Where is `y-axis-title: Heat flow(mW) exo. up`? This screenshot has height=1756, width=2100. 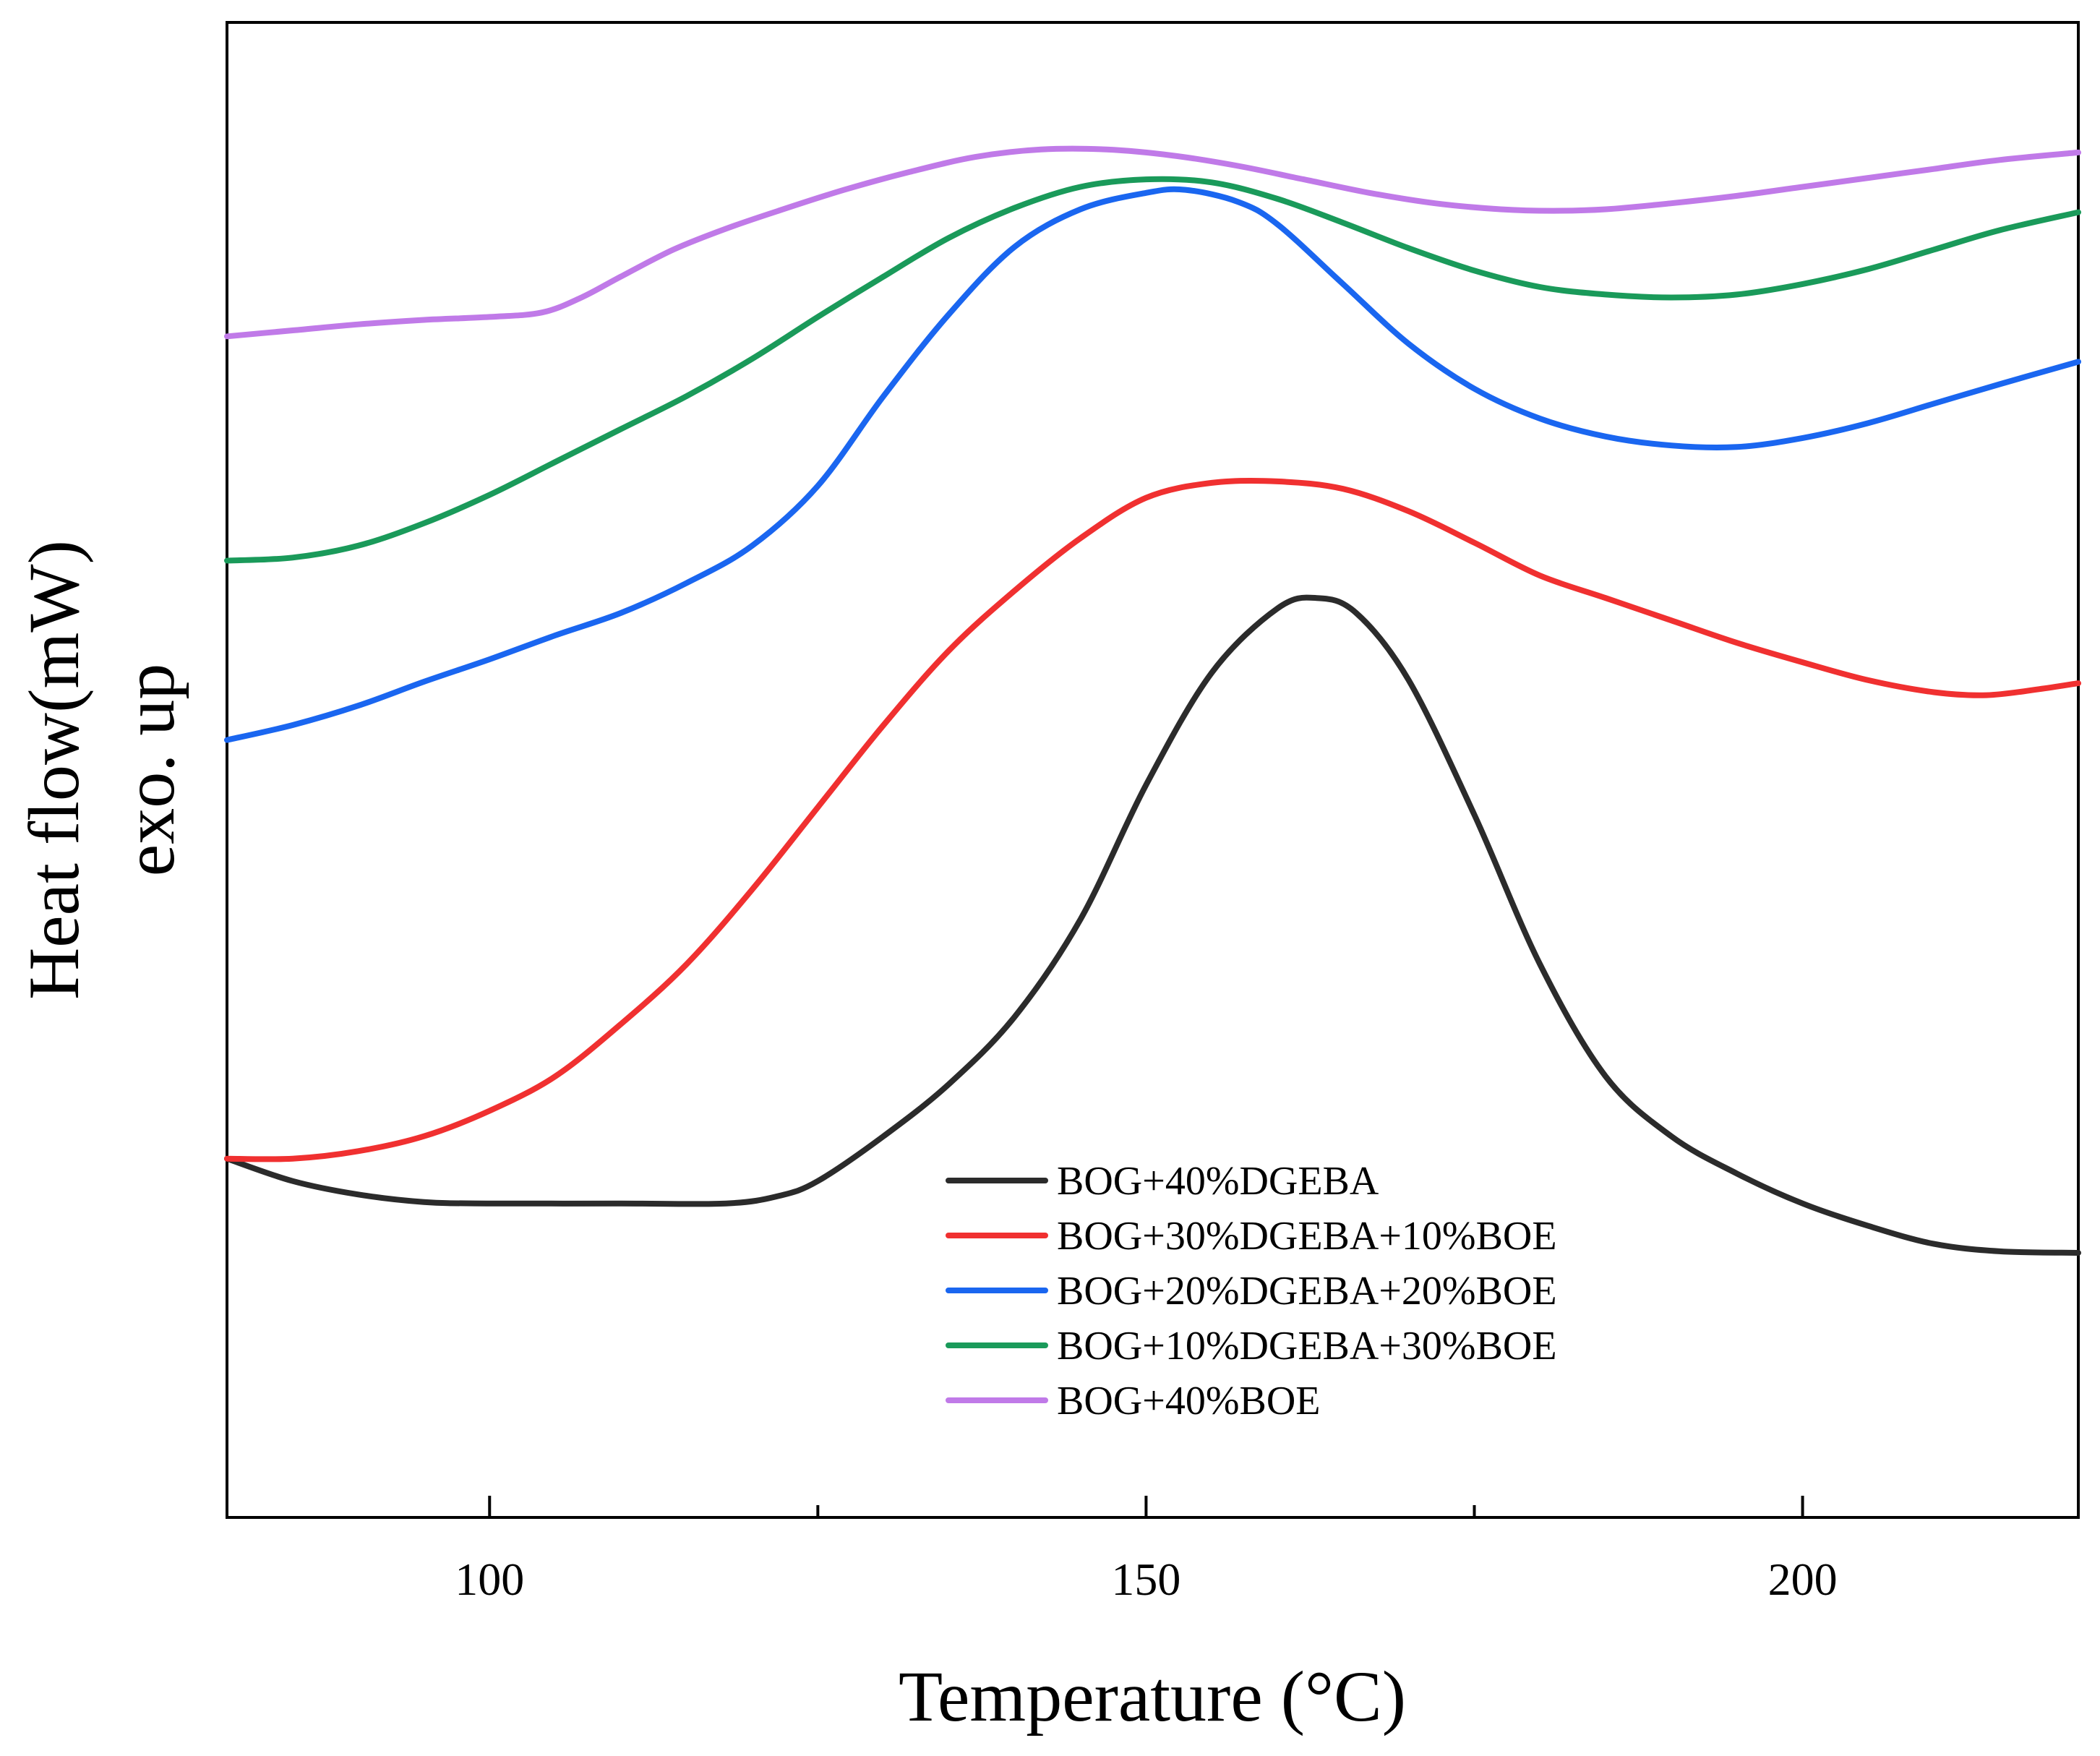
y-axis-title: Heat flow(mW) exo. up is located at coordinates (101, 770).